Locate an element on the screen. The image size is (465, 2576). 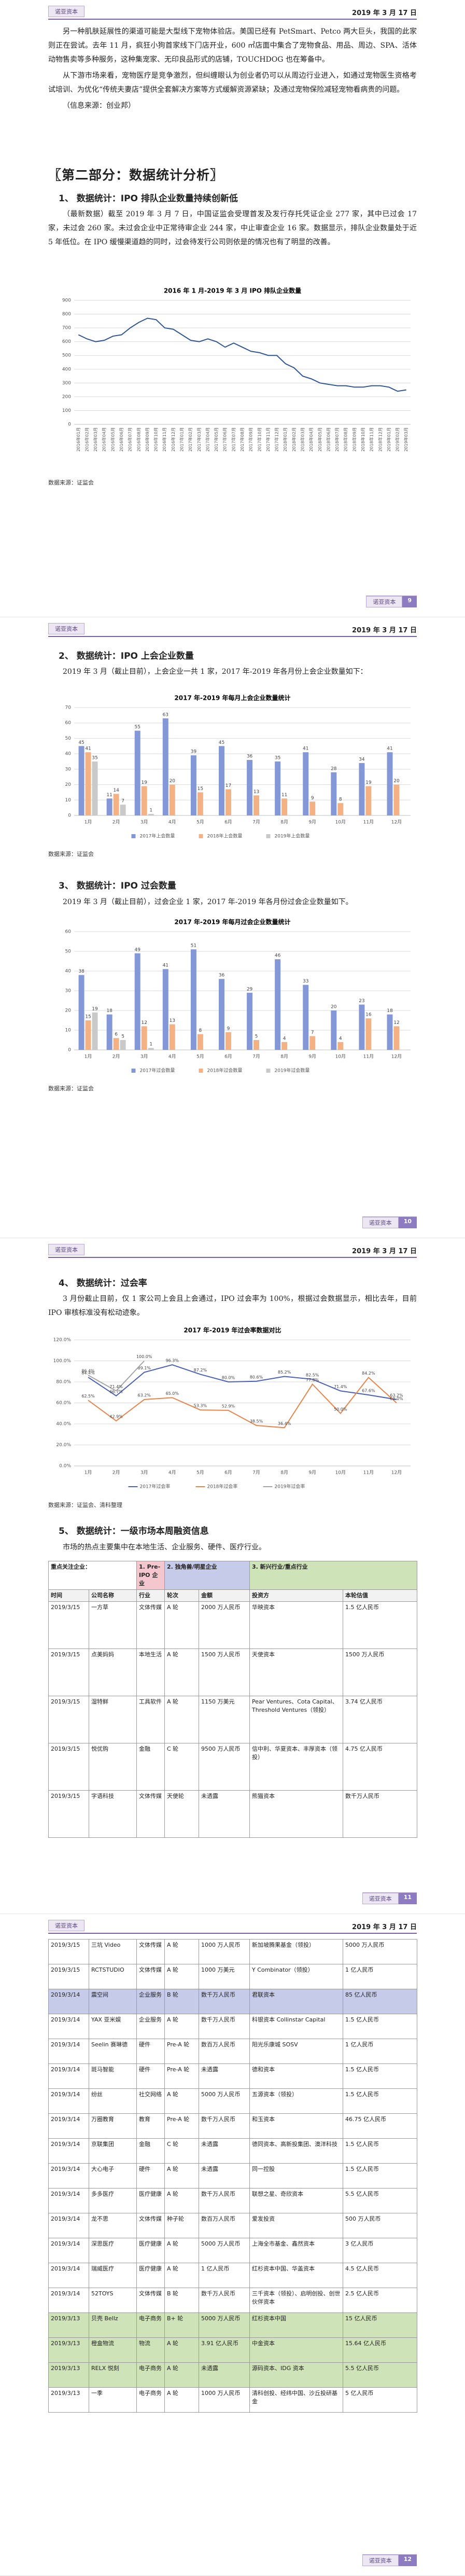
table-row: 2019/3/14 龙不思 文体传媒 种子轮 数百万人民币 爱发投资 500 万人民币 is located at coordinates (232, 2225).